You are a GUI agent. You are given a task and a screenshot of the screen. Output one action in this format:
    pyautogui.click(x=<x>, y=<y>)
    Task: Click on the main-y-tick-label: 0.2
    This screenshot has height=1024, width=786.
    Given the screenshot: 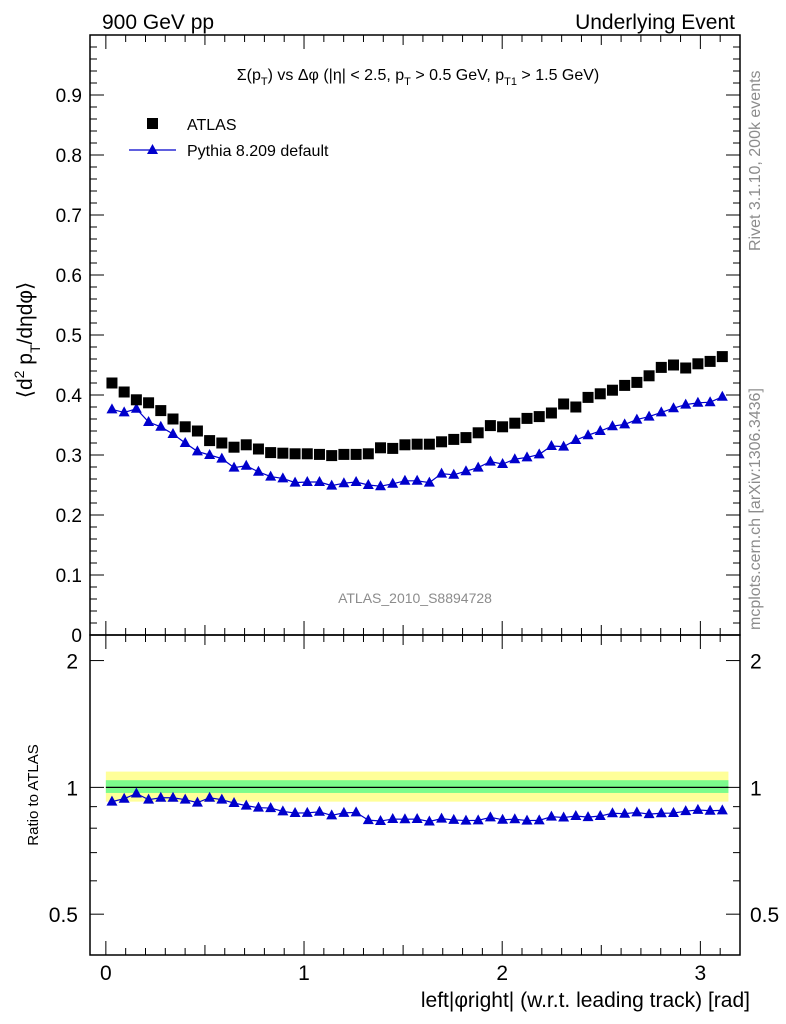 What is the action you would take?
    pyautogui.click(x=69, y=516)
    